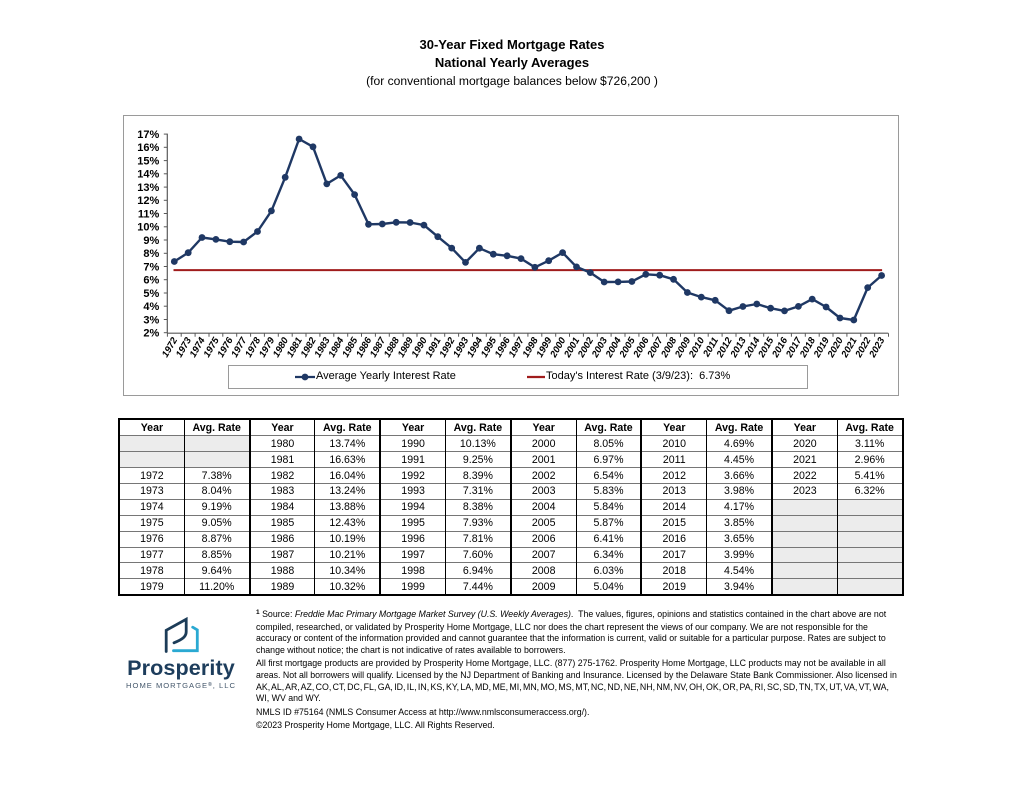 The width and height of the screenshot is (1024, 791). What do you see at coordinates (151, 334) in the screenshot?
I see `svg-text: 2%` at bounding box center [151, 334].